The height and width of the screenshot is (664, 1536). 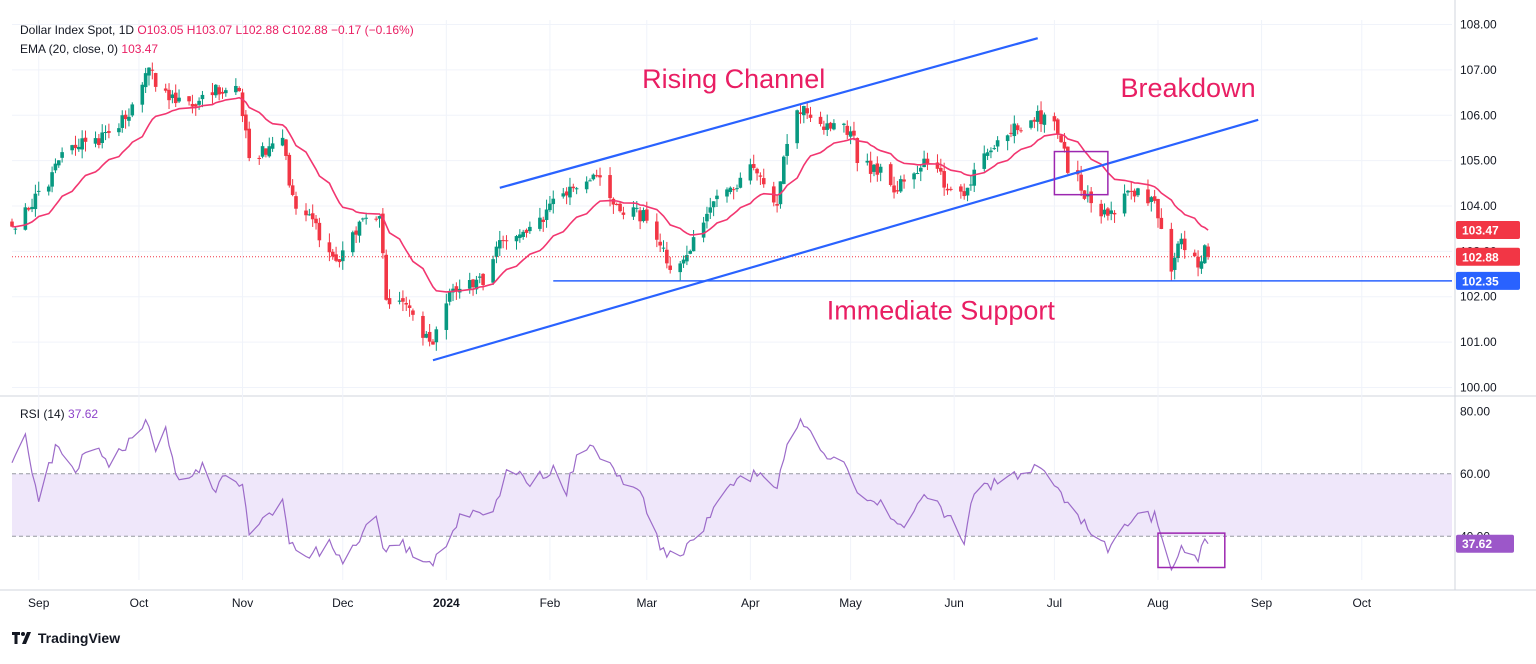 What do you see at coordinates (732, 505) in the screenshot?
I see `rsi-band` at bounding box center [732, 505].